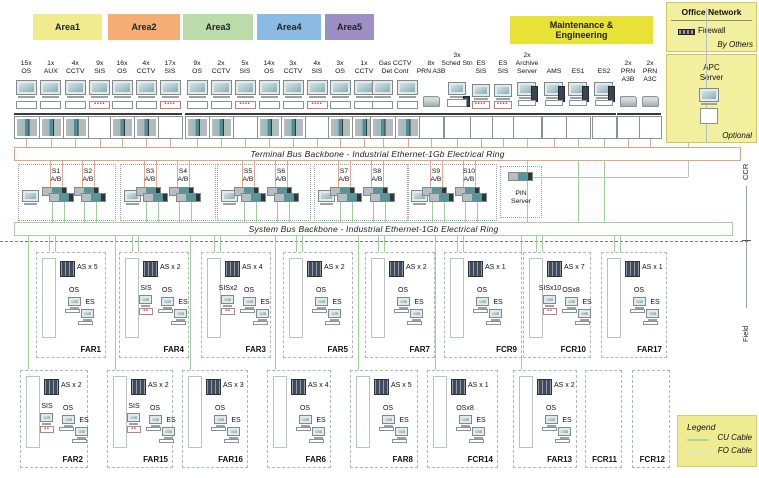  I want to click on sis-monitor-icon, so click(480, 90).